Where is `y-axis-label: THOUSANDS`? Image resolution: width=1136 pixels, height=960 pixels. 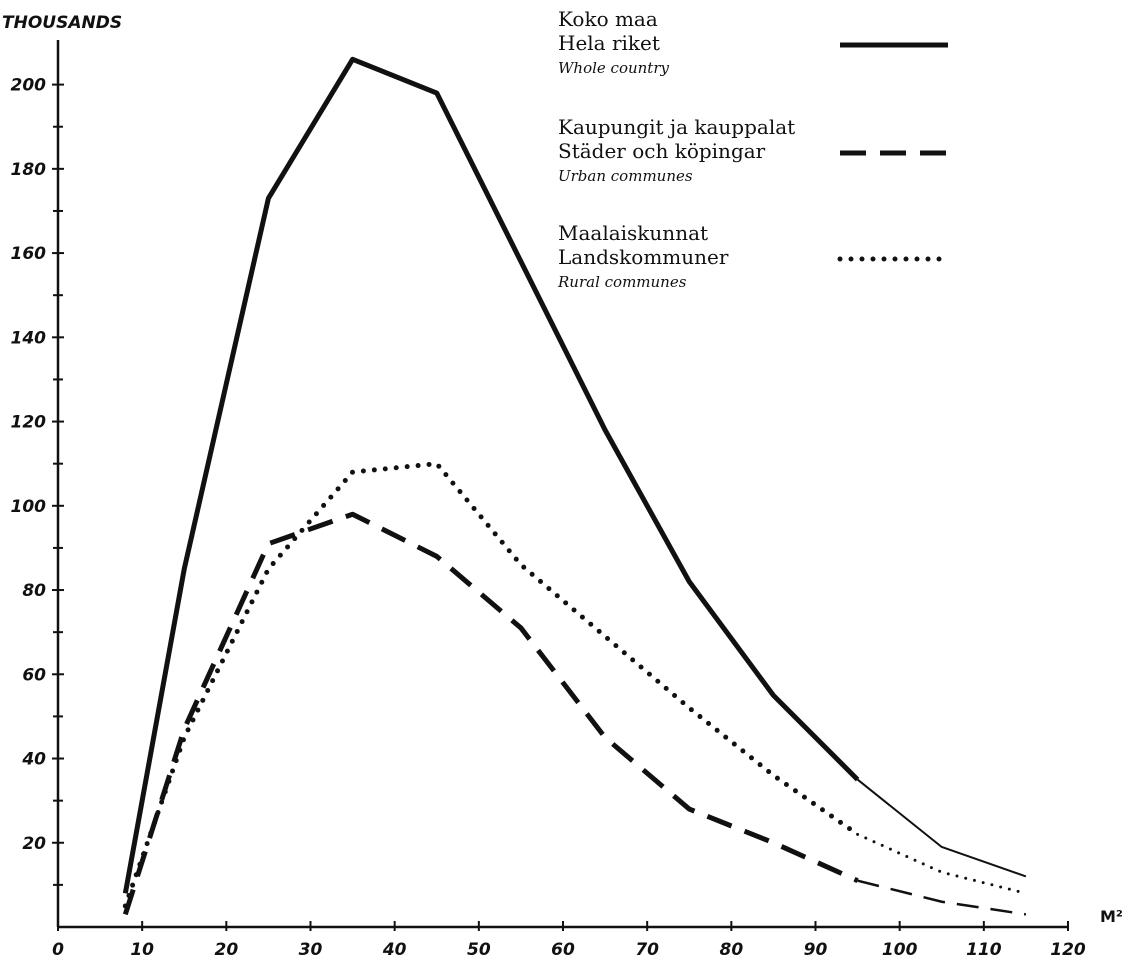
y-axis-label: THOUSANDS is located at coordinates (62, 23).